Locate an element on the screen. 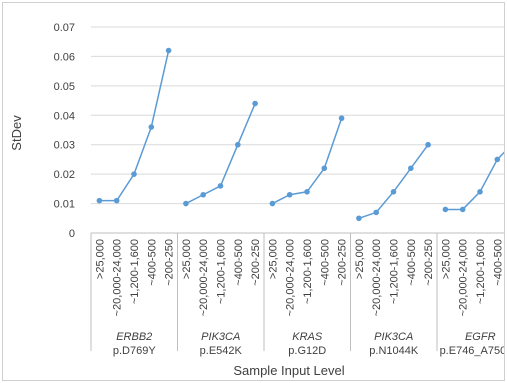 The image size is (507, 383). y-tick-label: 0.01 is located at coordinates (64, 205).